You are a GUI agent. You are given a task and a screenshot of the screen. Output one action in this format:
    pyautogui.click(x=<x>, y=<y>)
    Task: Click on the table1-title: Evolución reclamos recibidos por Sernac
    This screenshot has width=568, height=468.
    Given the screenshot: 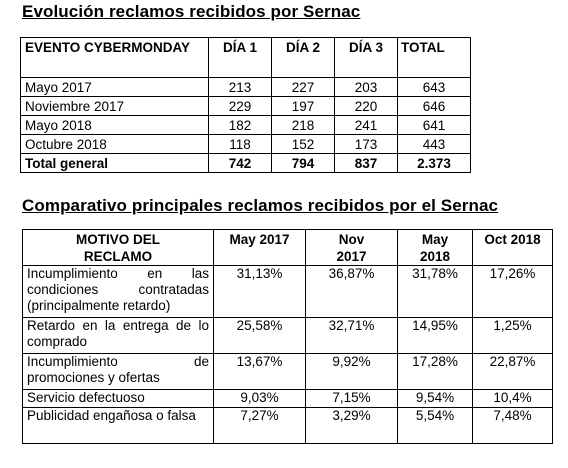 What is the action you would take?
    pyautogui.click(x=191, y=11)
    